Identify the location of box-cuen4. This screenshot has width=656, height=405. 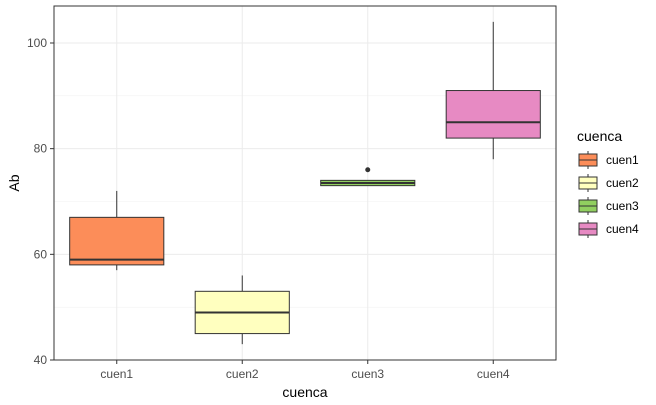
(493, 90).